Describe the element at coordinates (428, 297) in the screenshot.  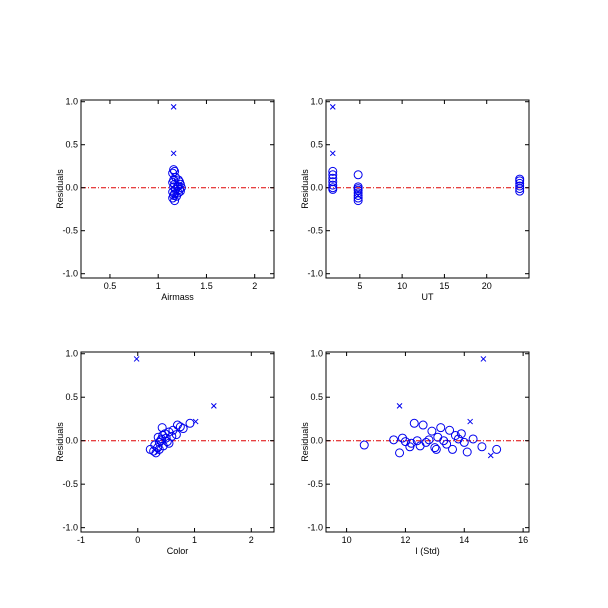
I see `x-axis-label: UT` at that location.